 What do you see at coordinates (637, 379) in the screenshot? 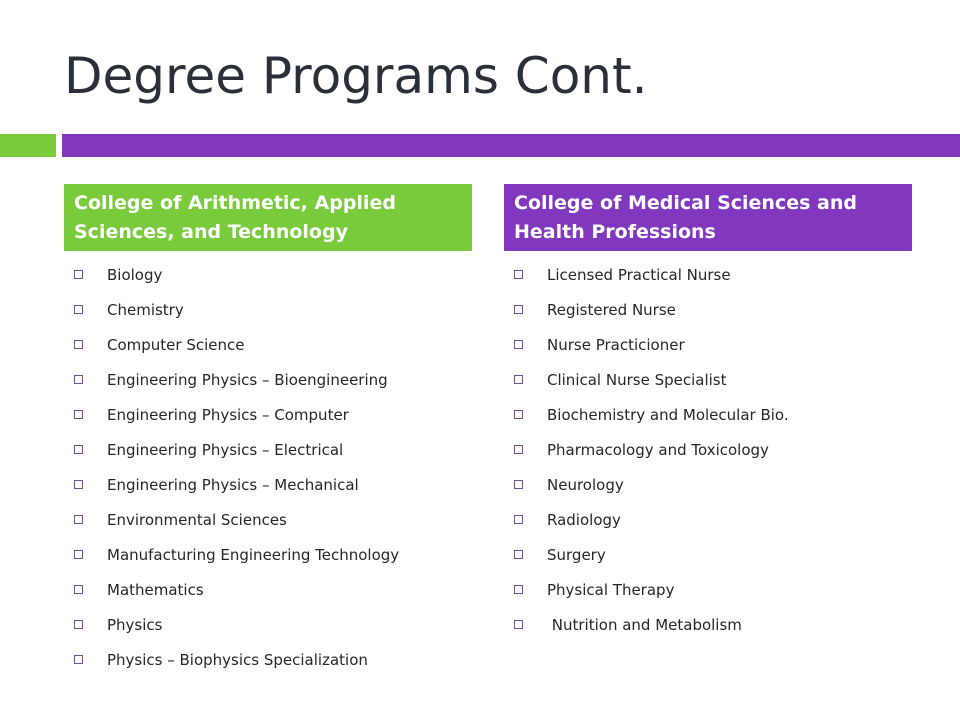
I see `list-item-label: Clinical Nurse Specialist` at bounding box center [637, 379].